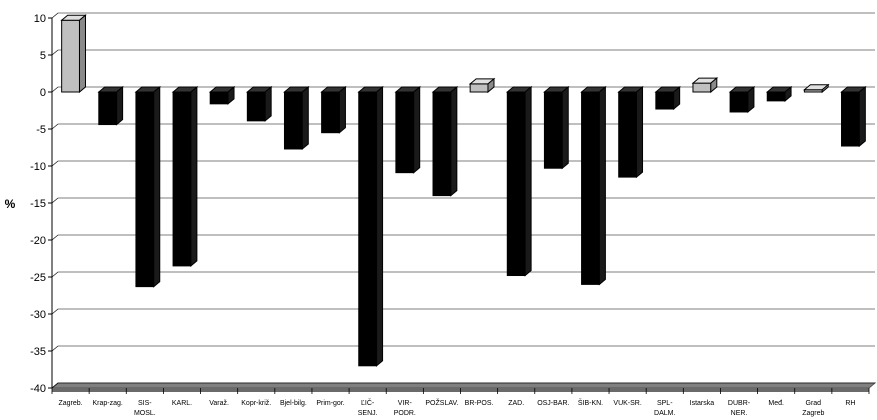 The width and height of the screenshot is (877, 420). I want to click on x-tick-label: DALM., so click(664, 413).